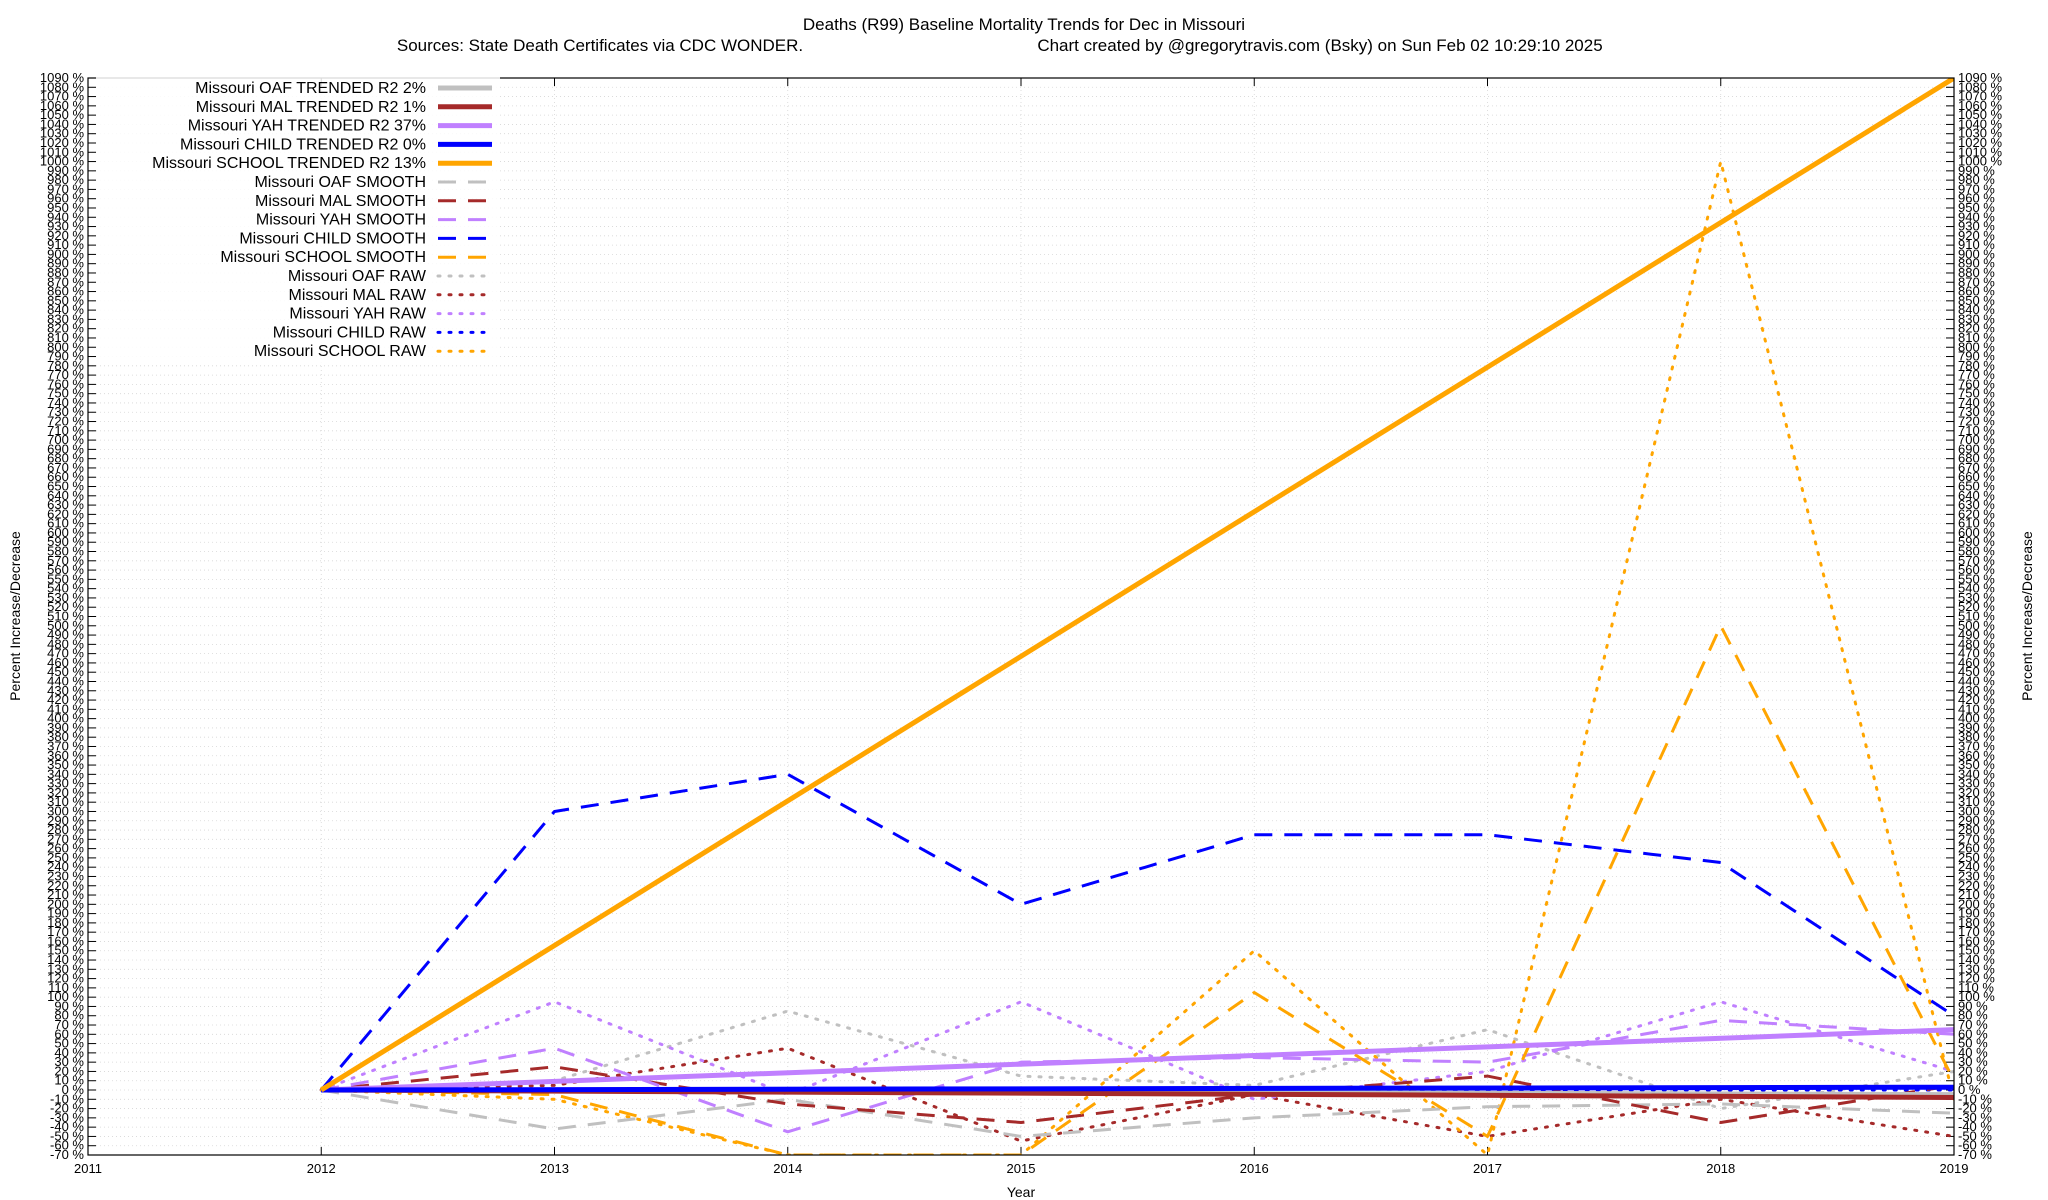 Image resolution: width=2048 pixels, height=1200 pixels. What do you see at coordinates (1976, 634) in the screenshot?
I see `y-tick-label: 490 %` at bounding box center [1976, 634].